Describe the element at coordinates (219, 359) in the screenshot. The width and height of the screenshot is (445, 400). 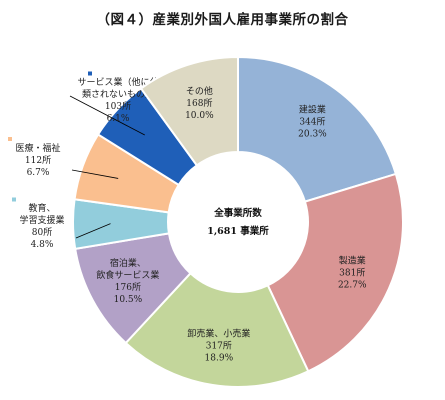
I see `slice-label-2-2: 18.9%` at that location.